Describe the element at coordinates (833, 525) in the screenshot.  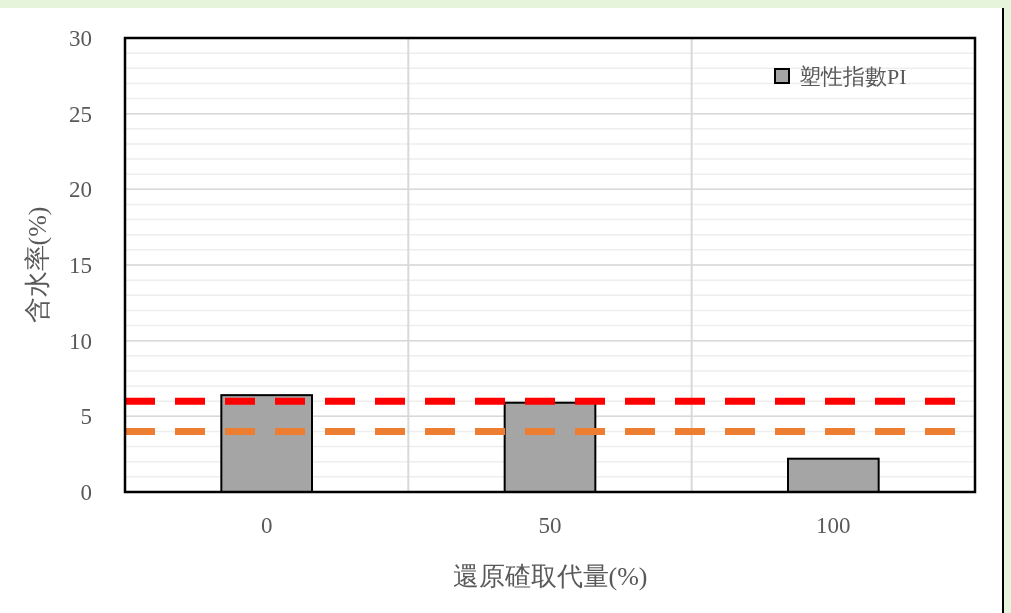
I see `x-tick-label: 100` at that location.